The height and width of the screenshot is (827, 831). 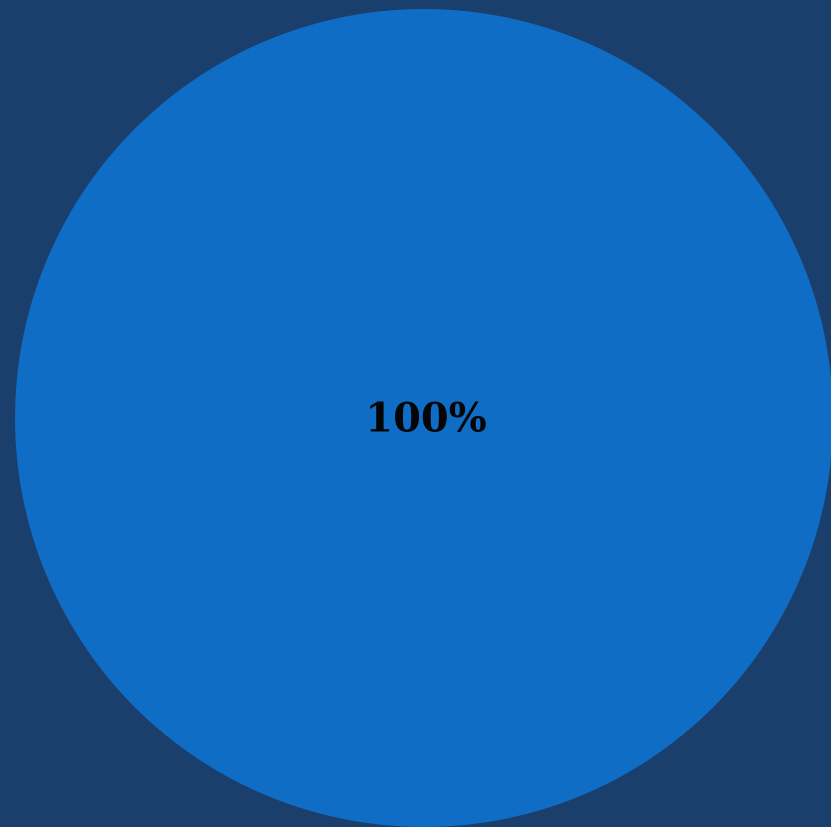 I want to click on pie-slice-label: 100%, so click(x=426, y=418).